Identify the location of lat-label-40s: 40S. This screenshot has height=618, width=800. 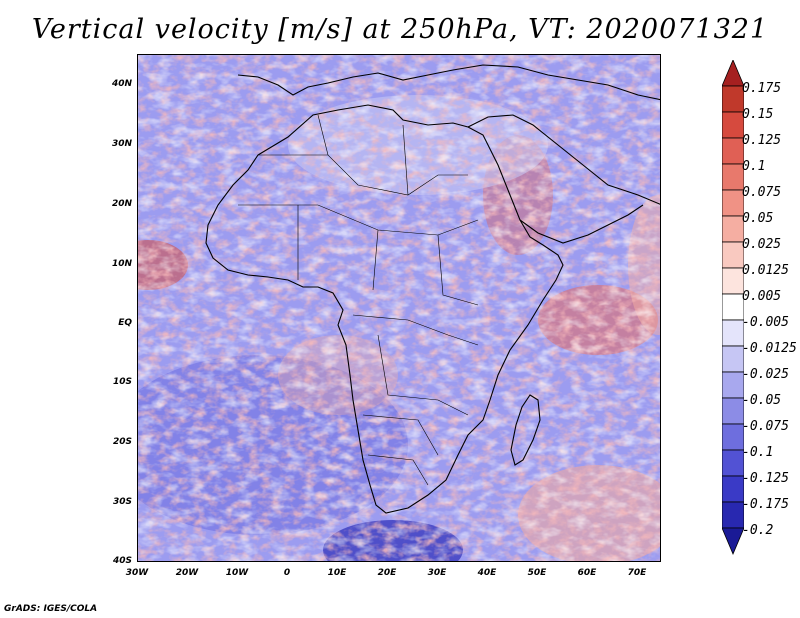
(122, 561).